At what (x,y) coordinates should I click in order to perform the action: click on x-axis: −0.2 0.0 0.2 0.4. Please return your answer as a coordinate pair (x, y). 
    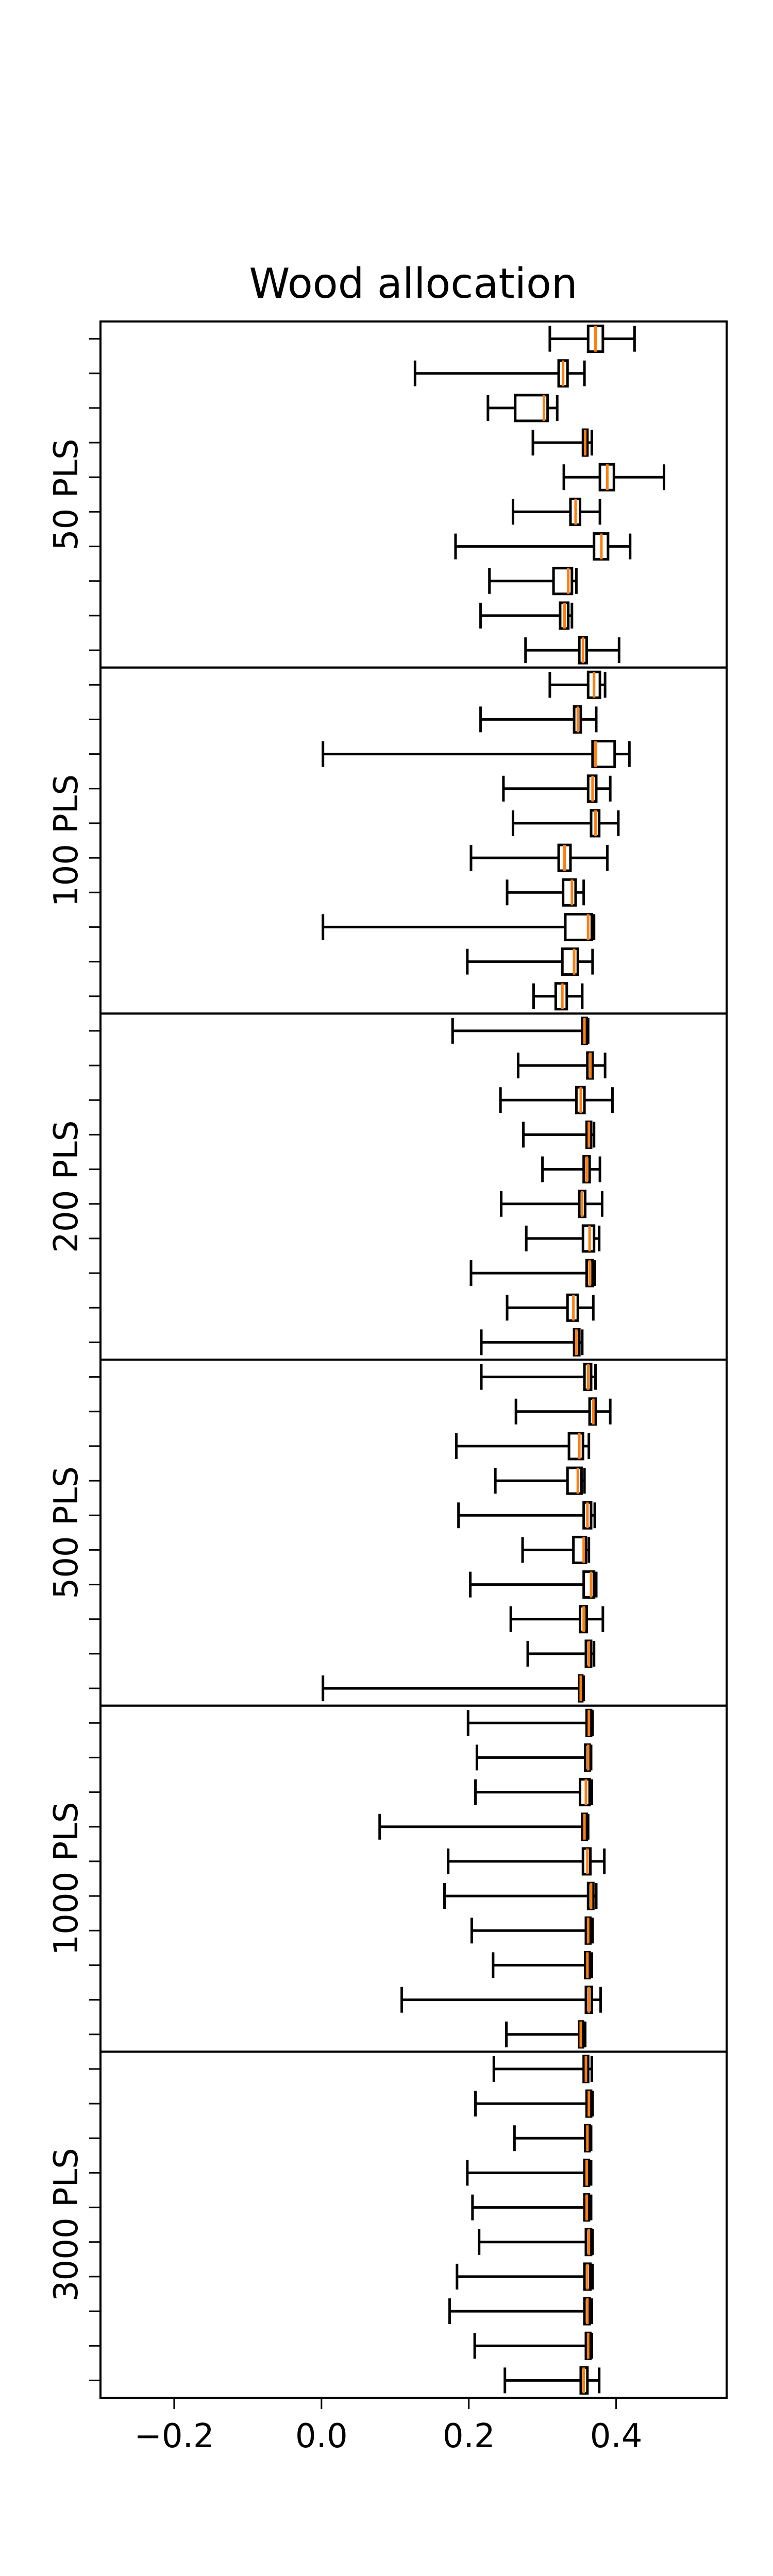
    Looking at the image, I should click on (388, 2426).